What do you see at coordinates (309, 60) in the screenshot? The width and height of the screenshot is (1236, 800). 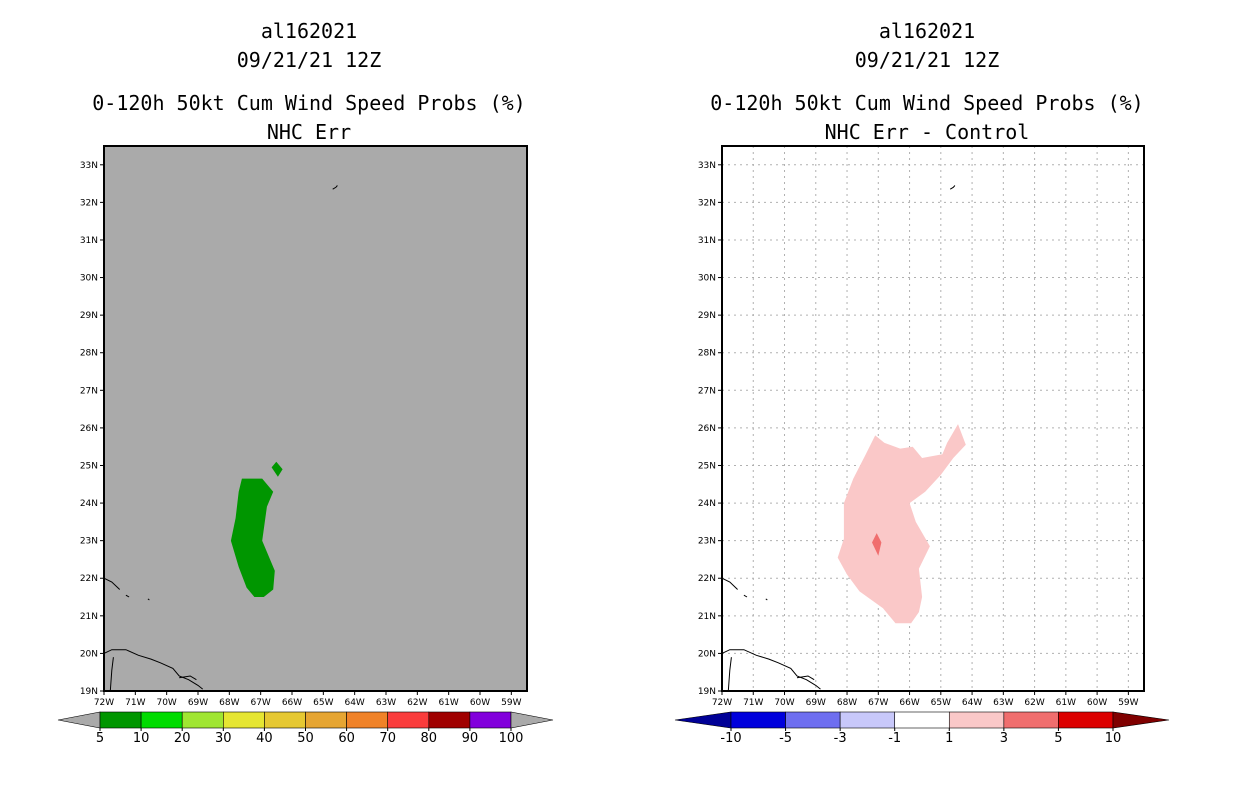 I see `left-title-datetime: 09/21/21 12Z` at bounding box center [309, 60].